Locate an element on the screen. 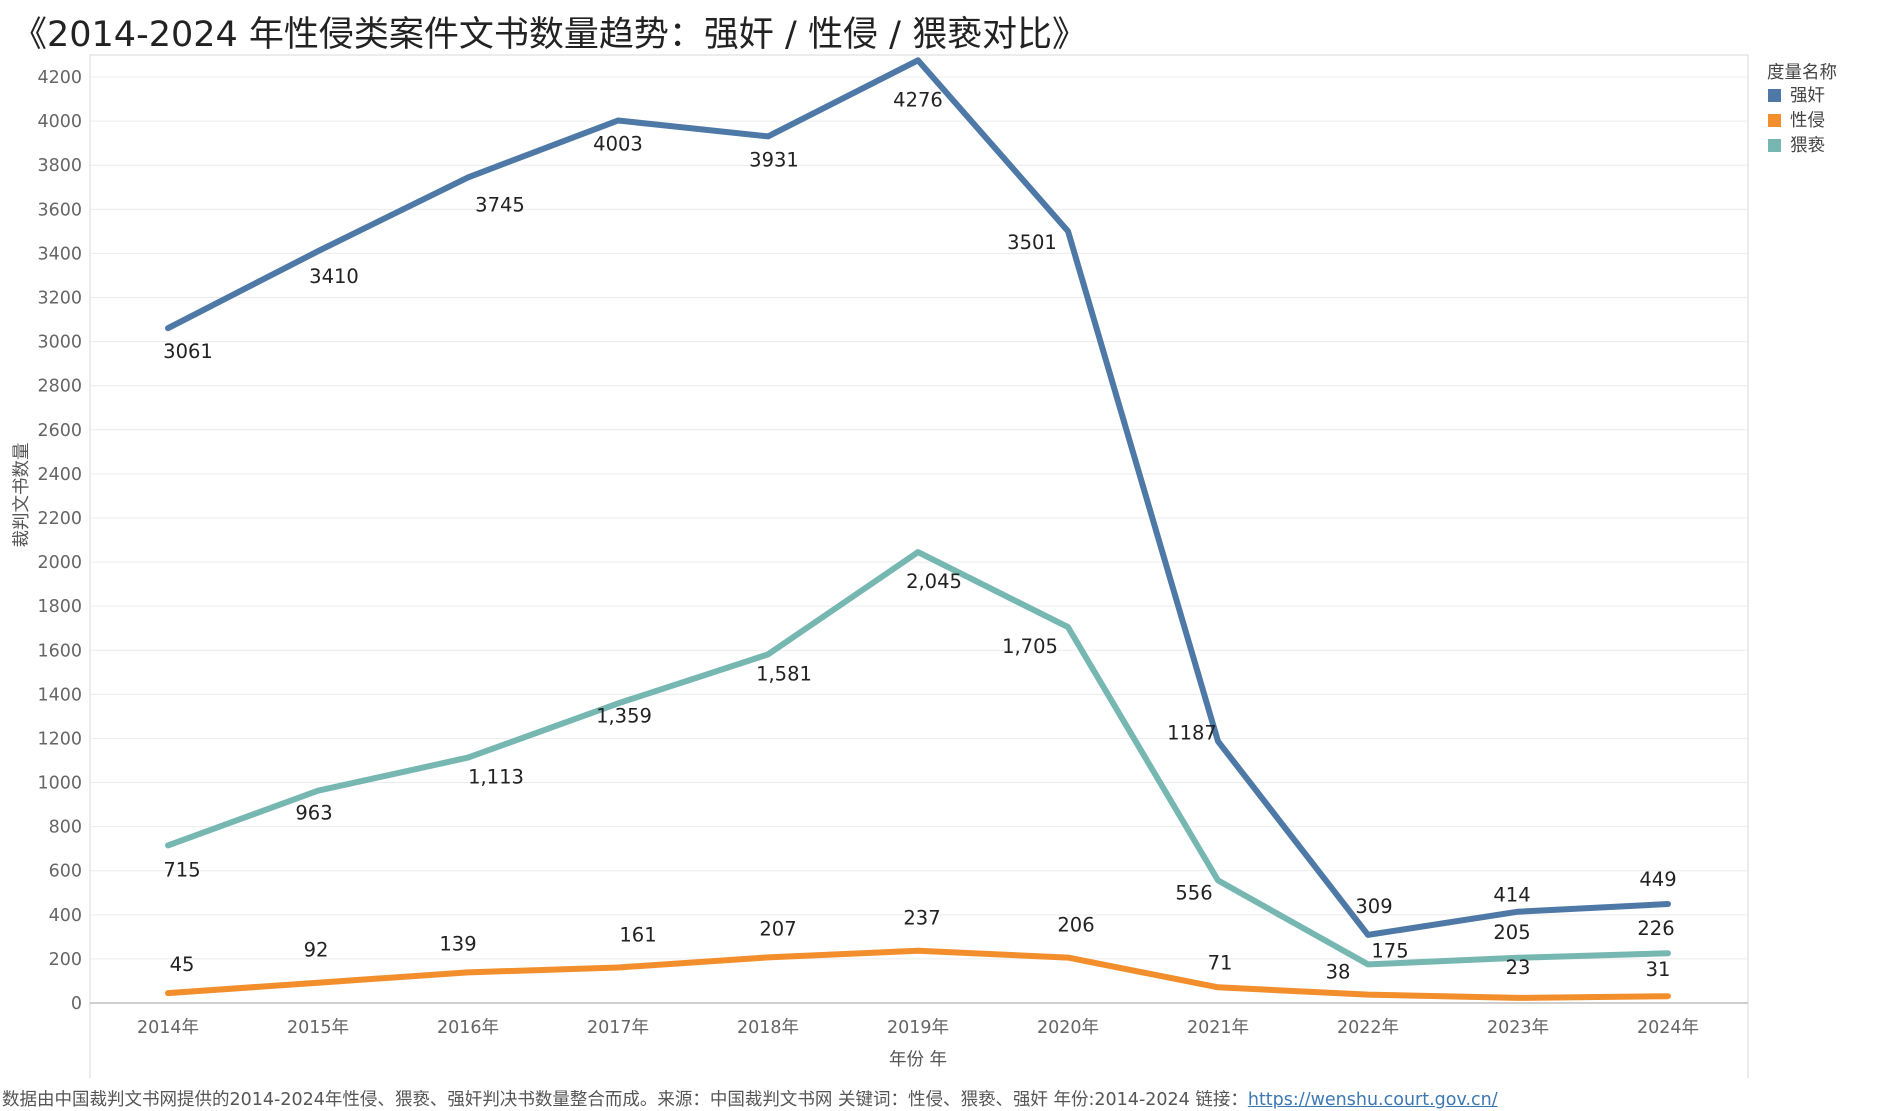 Image resolution: width=1882 pixels, height=1111 pixels. x-tick-label: 2016年 is located at coordinates (468, 1028).